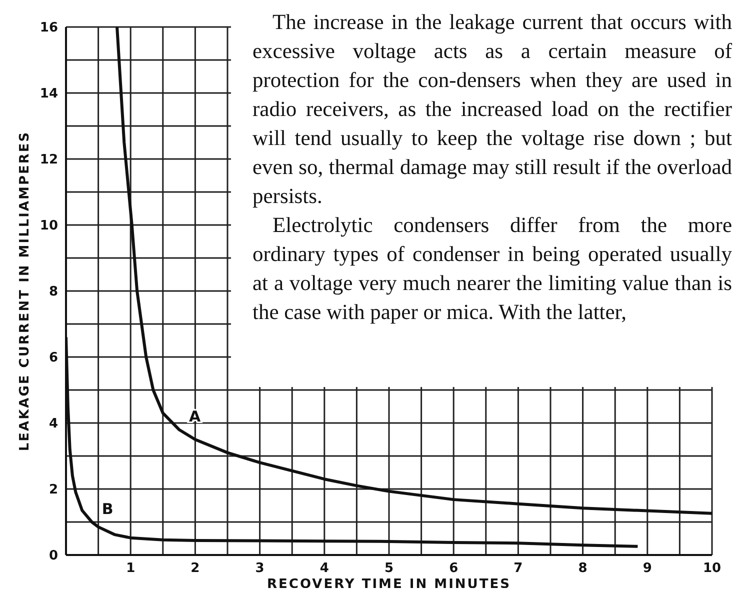 Image resolution: width=744 pixels, height=596 pixels. Describe the element at coordinates (518, 568) in the screenshot. I see `x-tick-label: 7` at that location.